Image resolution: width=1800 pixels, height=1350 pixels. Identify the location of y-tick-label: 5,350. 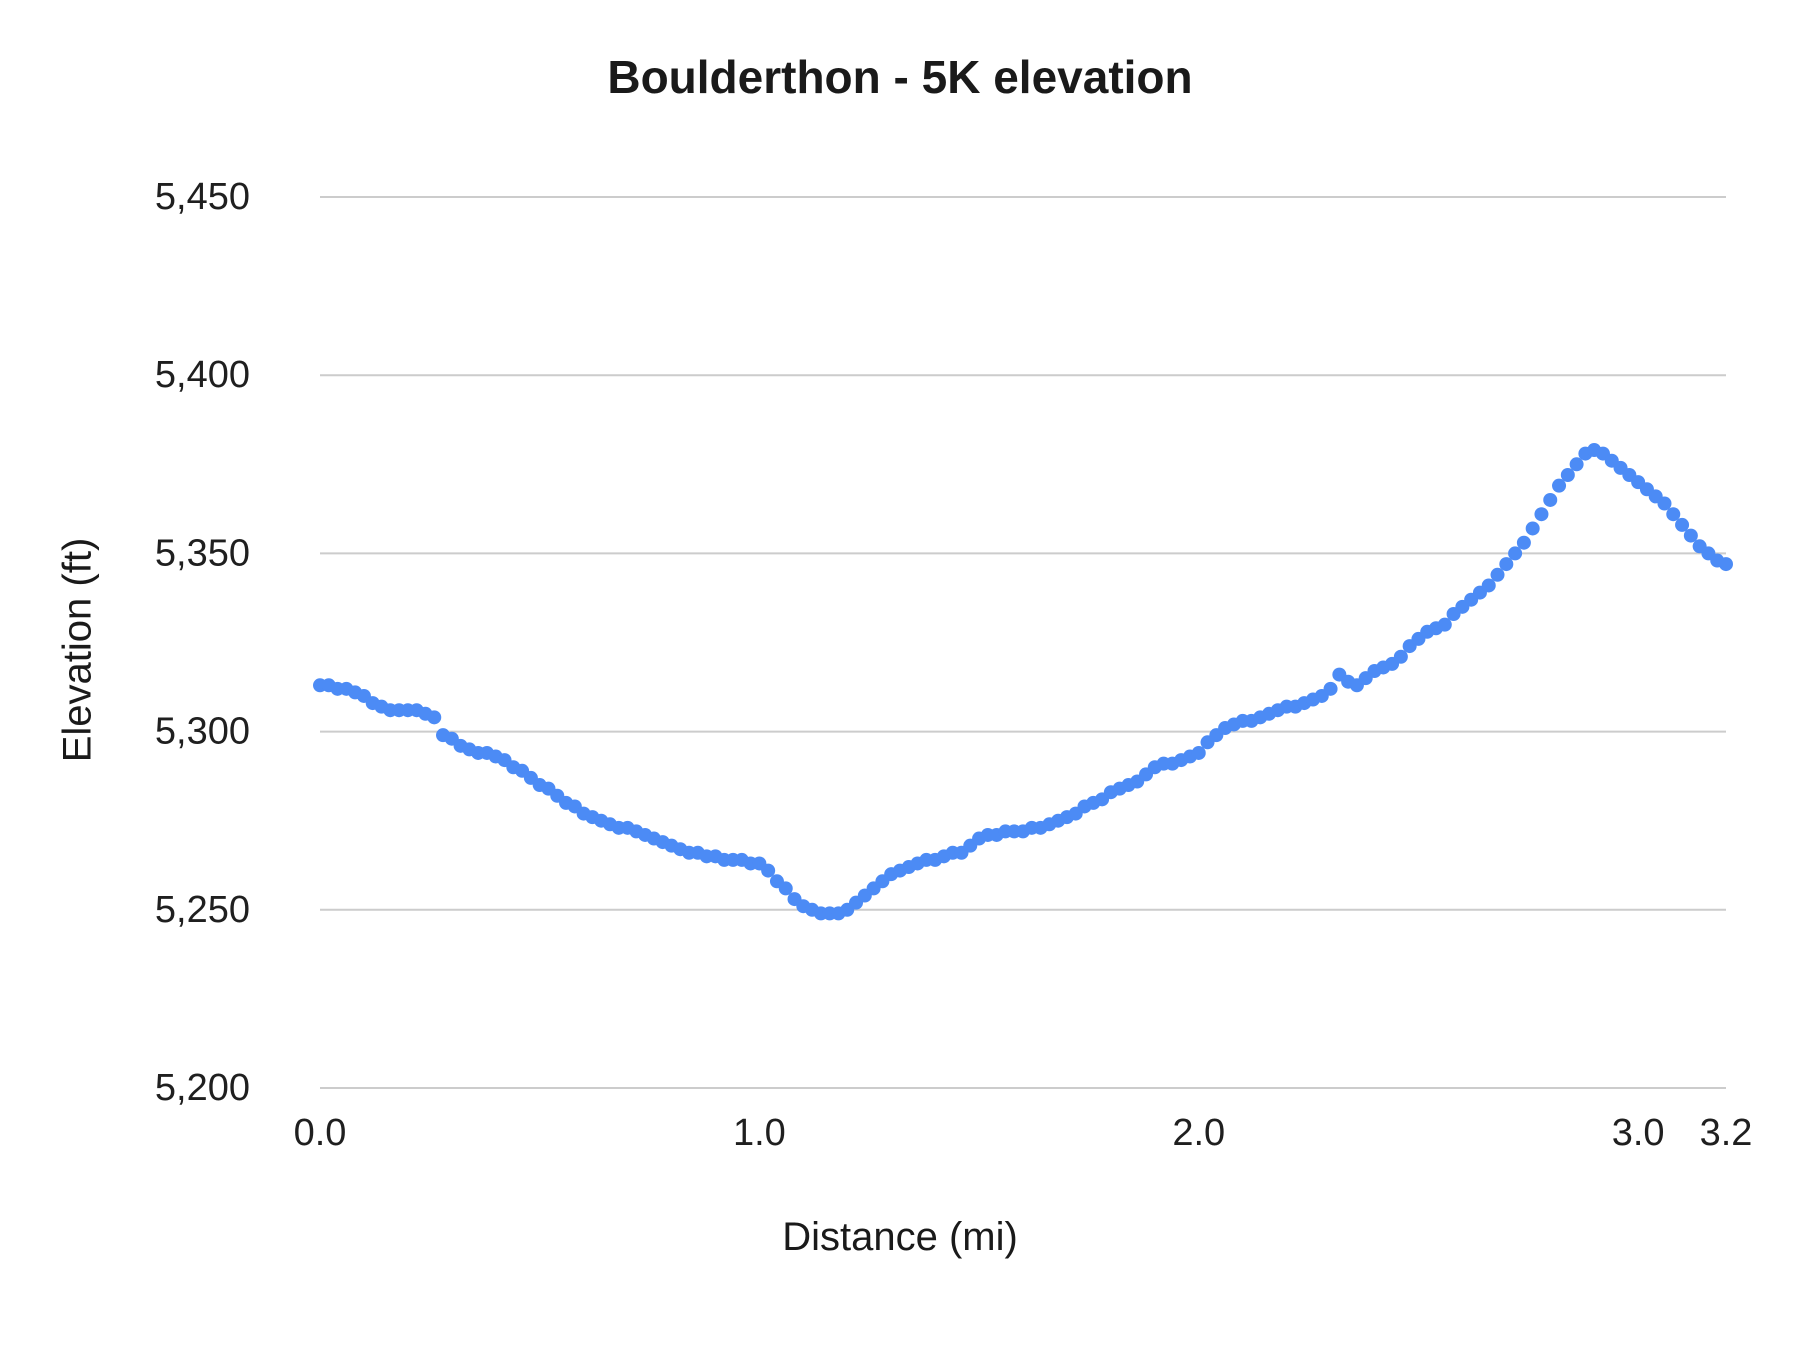
(202, 553).